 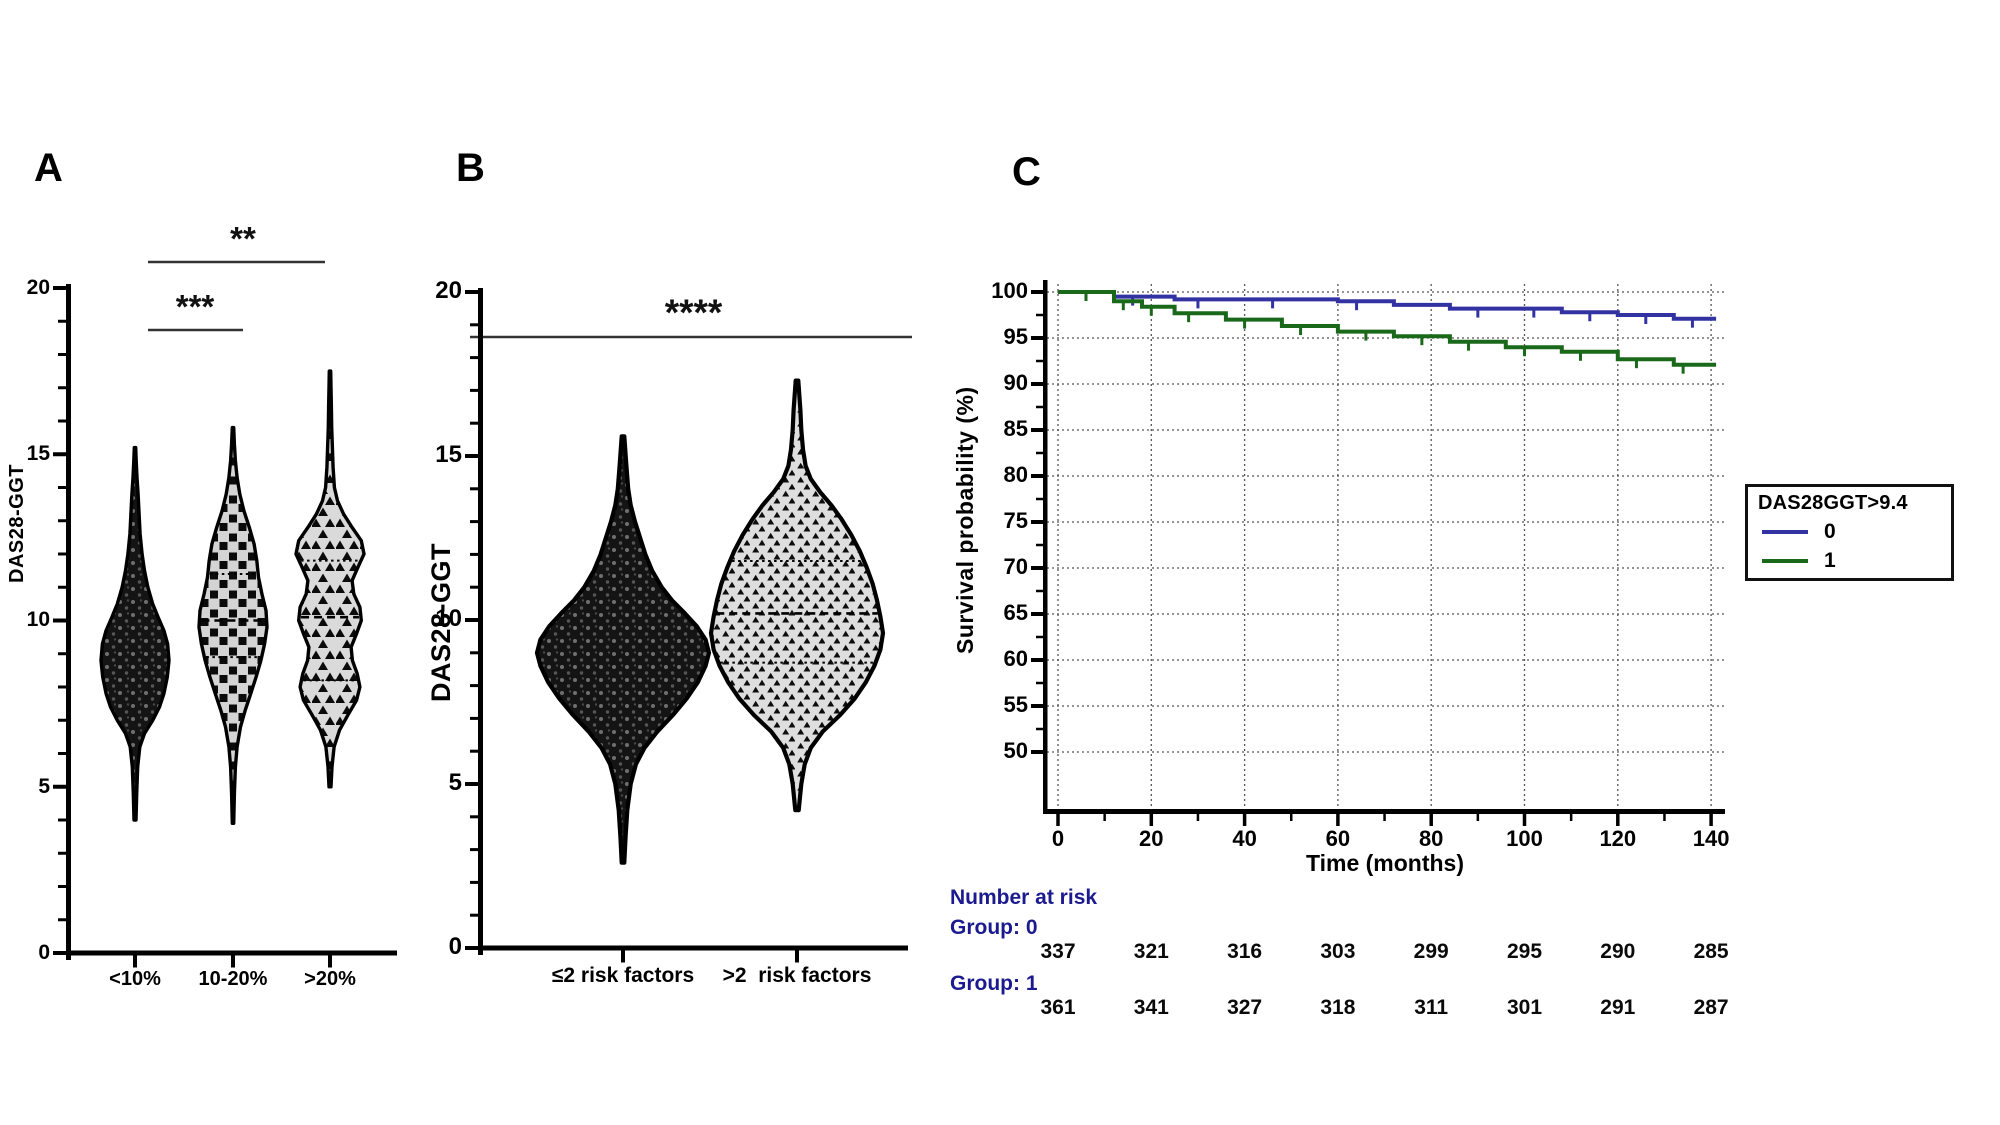 What do you see at coordinates (1058, 951) in the screenshot?
I see `at-risk-count-group0: 337` at bounding box center [1058, 951].